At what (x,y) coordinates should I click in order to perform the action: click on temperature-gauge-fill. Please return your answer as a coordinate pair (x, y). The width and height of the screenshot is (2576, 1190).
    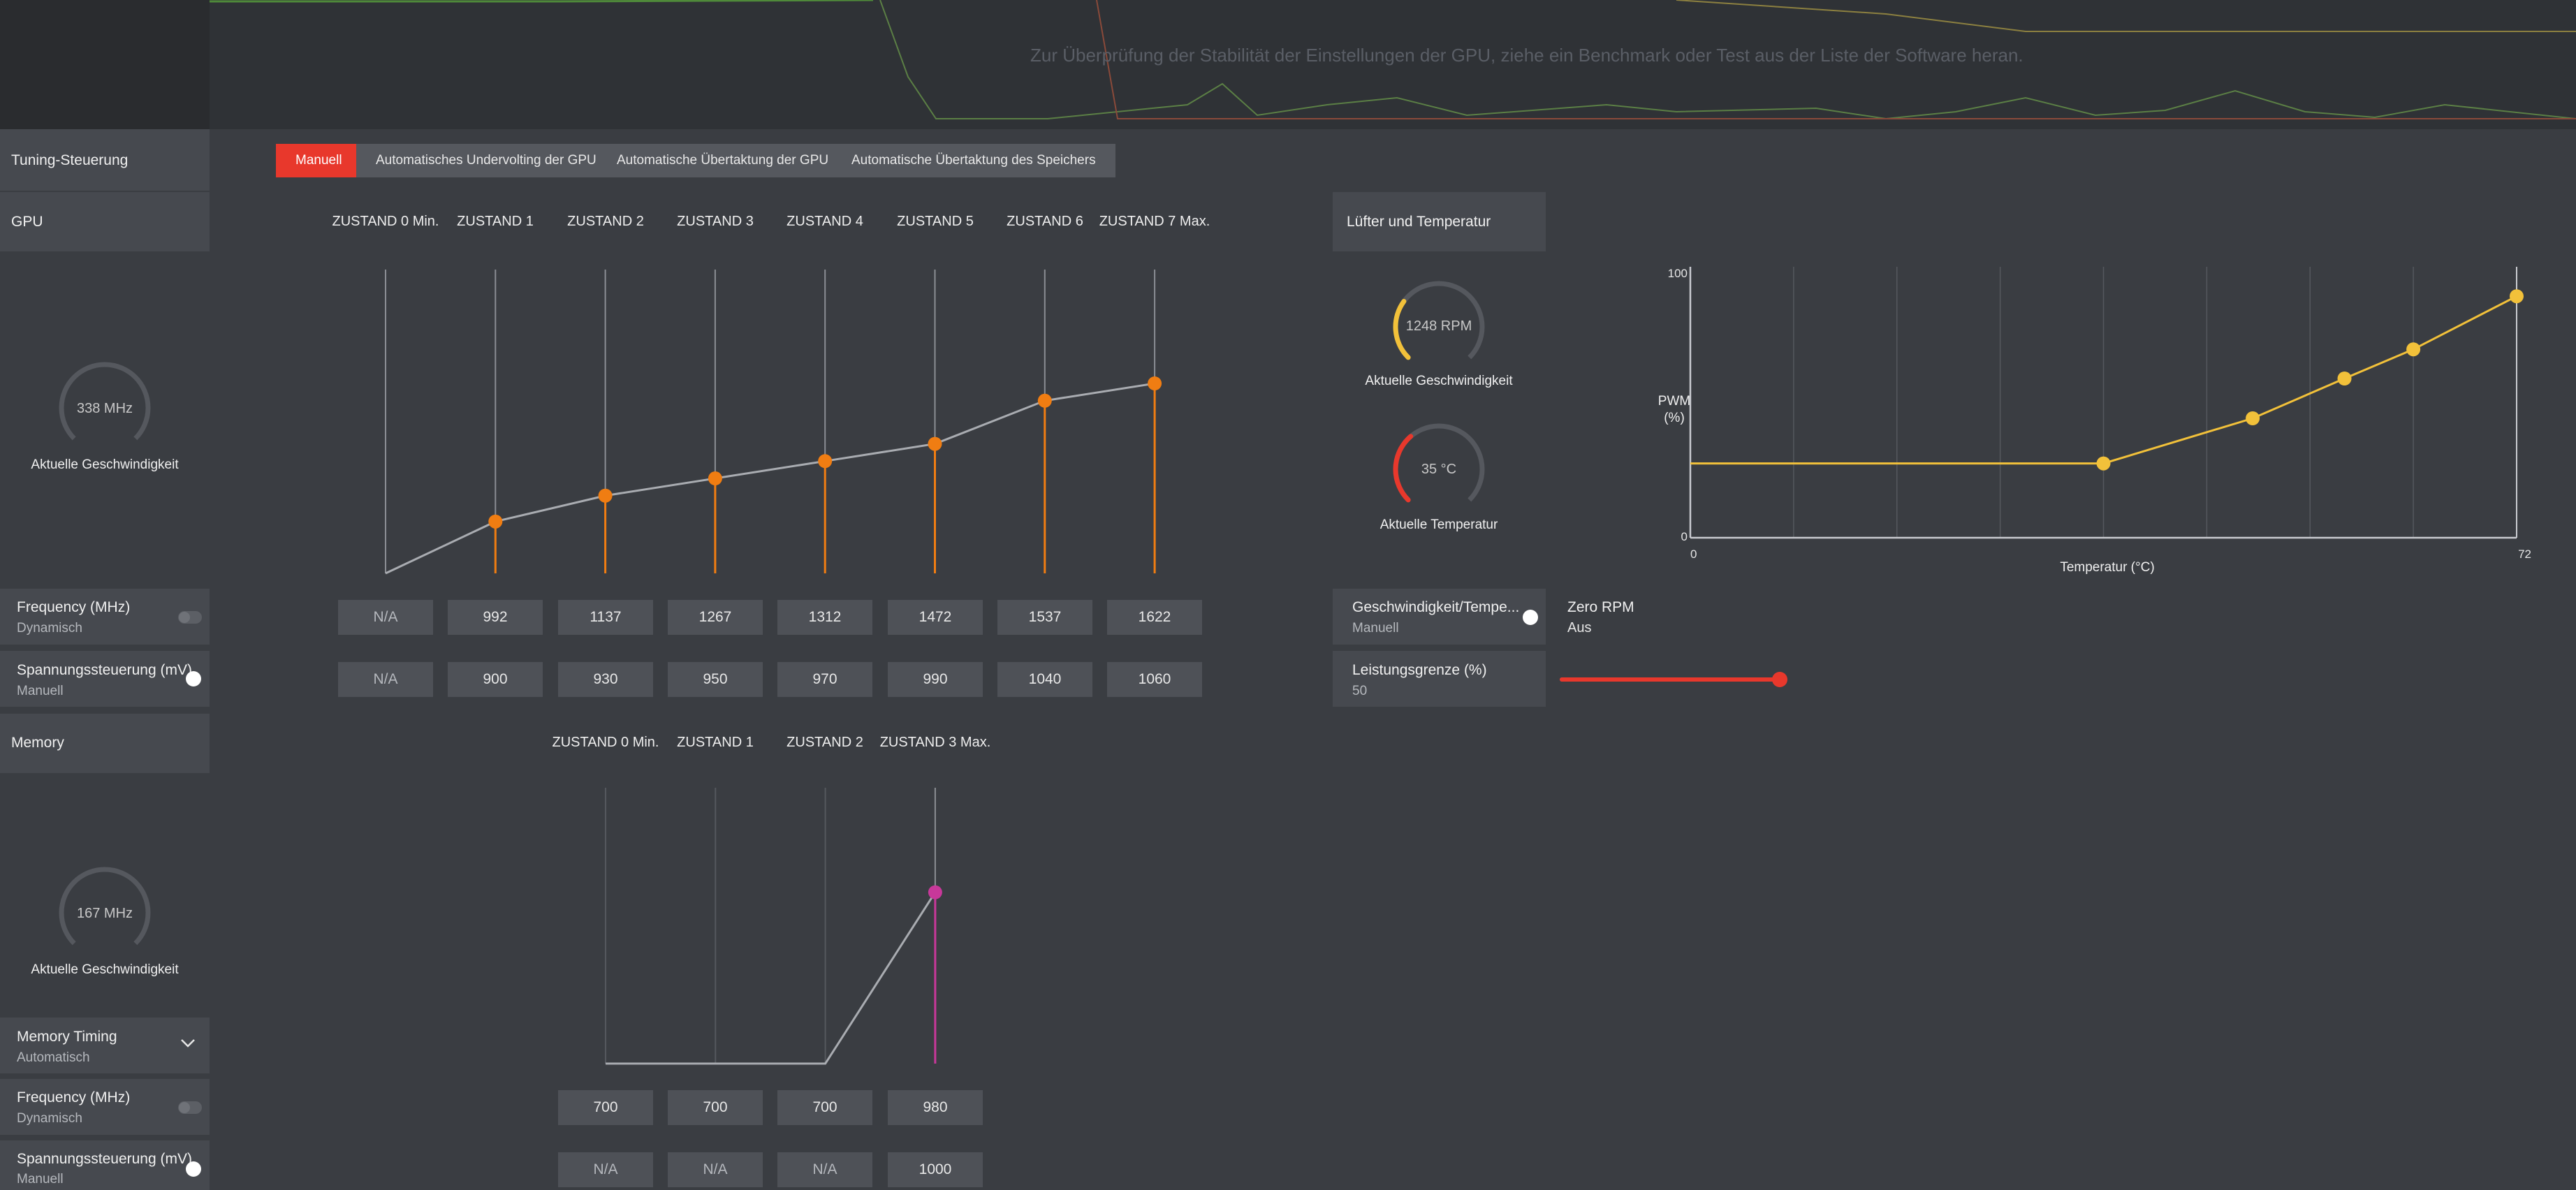
    Looking at the image, I should click on (1439, 469).